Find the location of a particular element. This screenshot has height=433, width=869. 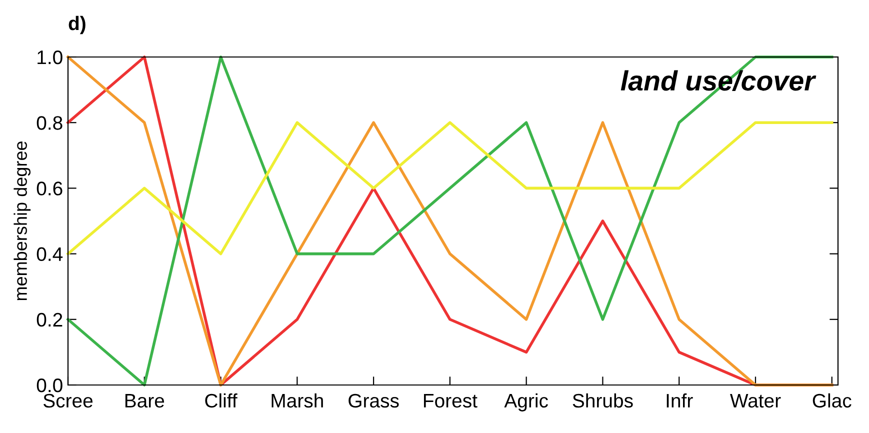

x-tick-label: Agric is located at coordinates (526, 402).